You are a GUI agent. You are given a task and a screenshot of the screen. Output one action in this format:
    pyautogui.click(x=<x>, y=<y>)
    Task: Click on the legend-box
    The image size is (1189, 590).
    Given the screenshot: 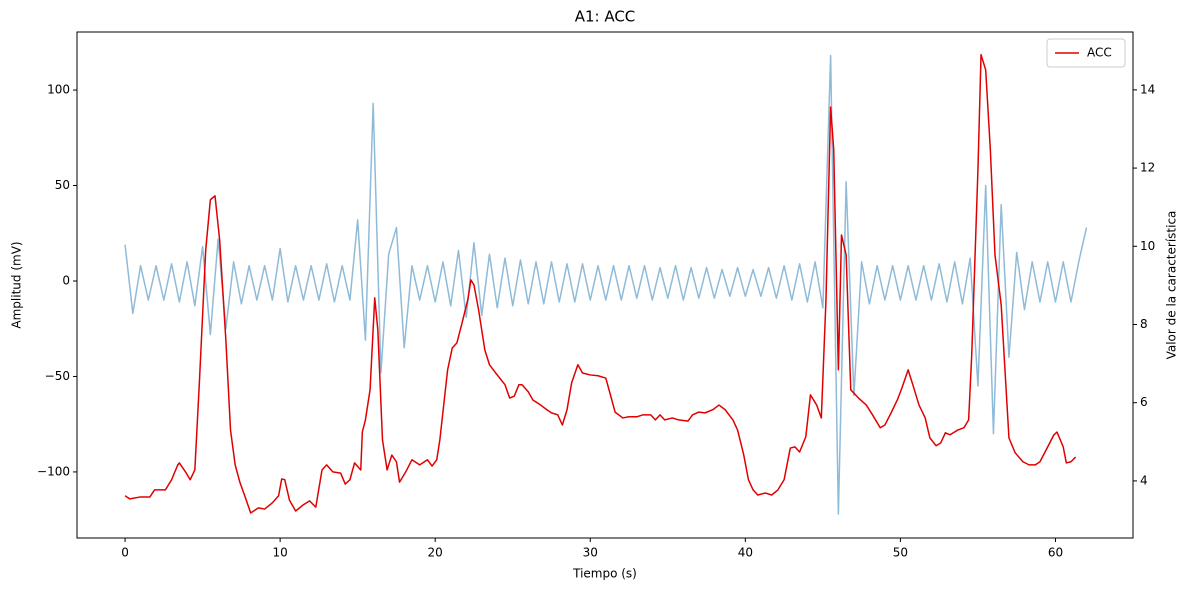 What is the action you would take?
    pyautogui.click(x=1086, y=53)
    